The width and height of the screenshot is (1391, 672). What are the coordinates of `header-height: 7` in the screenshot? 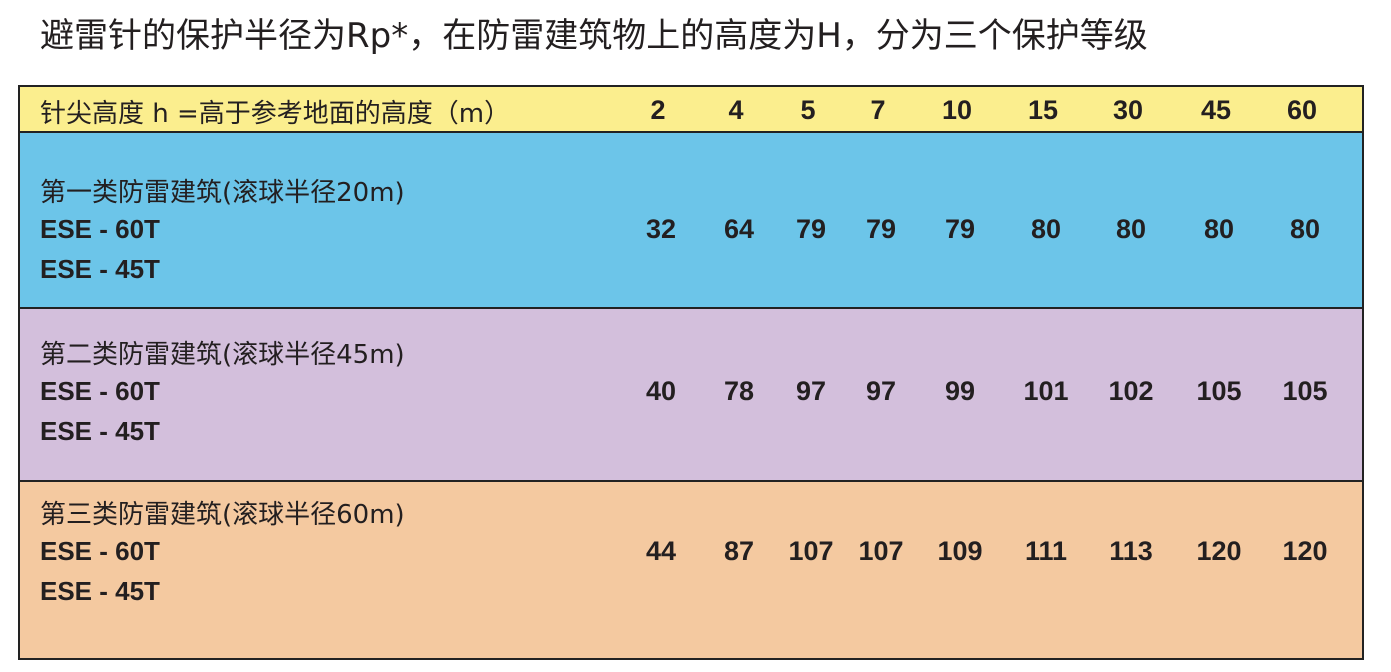 It's located at (878, 110).